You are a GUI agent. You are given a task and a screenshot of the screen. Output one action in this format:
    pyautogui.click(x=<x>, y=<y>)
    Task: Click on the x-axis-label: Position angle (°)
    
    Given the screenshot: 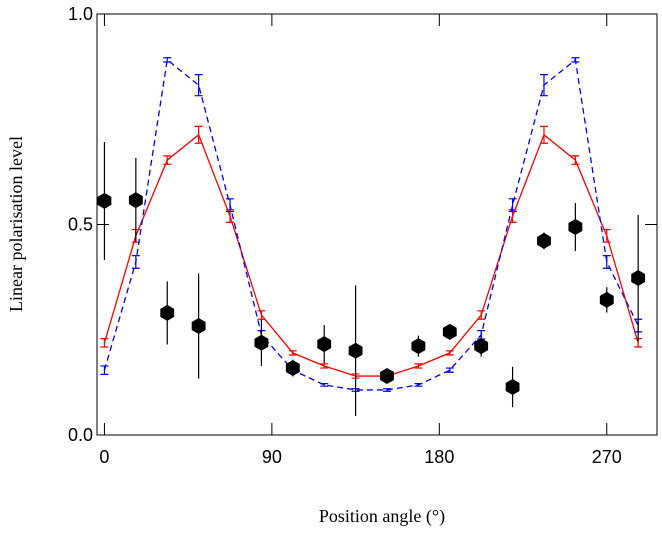 What is the action you would take?
    pyautogui.click(x=382, y=516)
    